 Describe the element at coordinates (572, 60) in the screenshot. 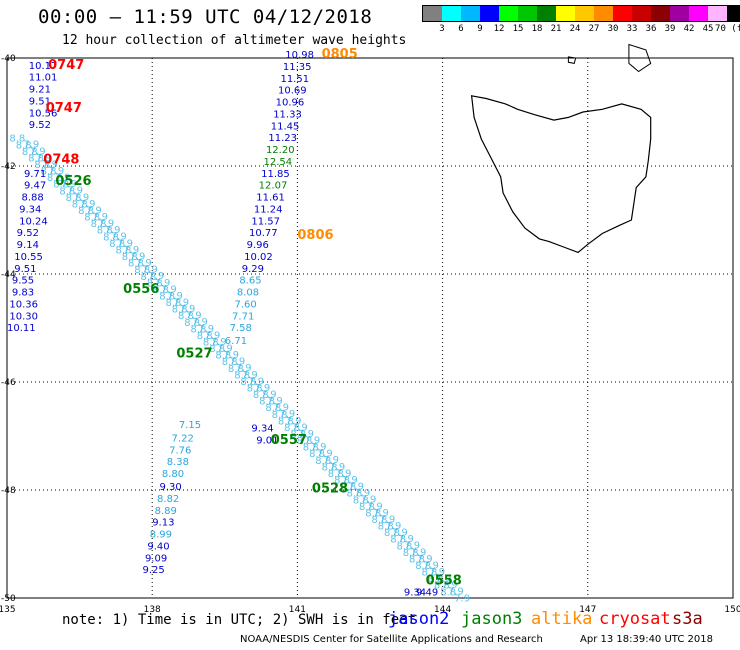

I see `island-coastline` at that location.